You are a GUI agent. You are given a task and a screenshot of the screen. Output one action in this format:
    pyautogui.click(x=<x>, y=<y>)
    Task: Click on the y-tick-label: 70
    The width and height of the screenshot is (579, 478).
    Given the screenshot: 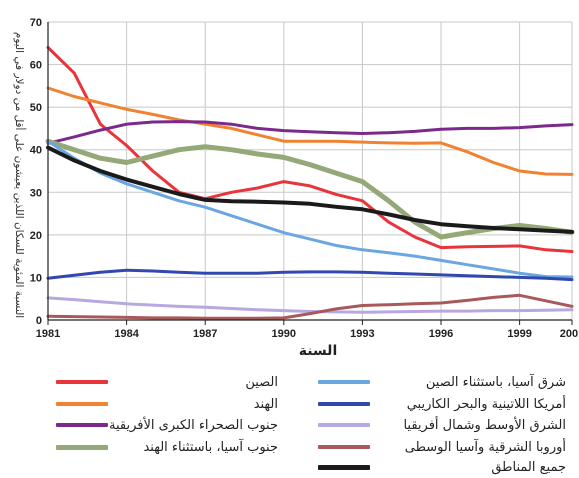 What is the action you would take?
    pyautogui.click(x=36, y=23)
    